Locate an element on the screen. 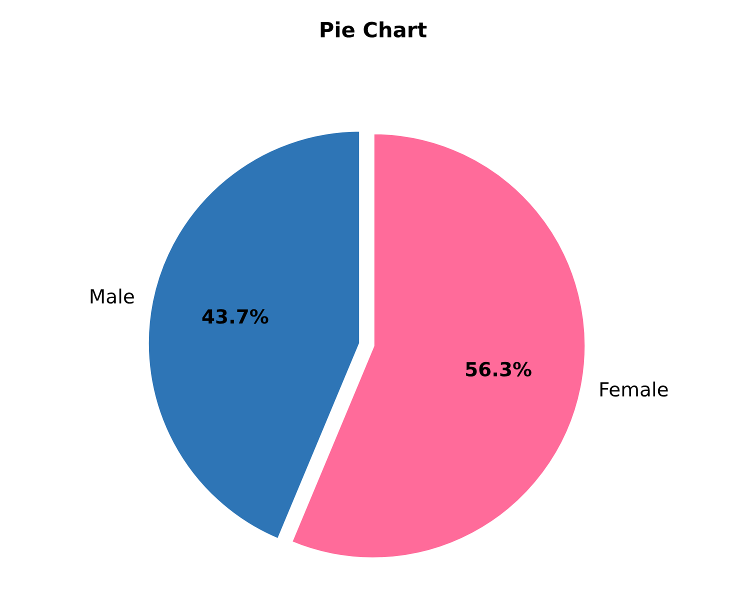 This screenshot has width=746, height=612. data-label: 56.3% is located at coordinates (499, 369).